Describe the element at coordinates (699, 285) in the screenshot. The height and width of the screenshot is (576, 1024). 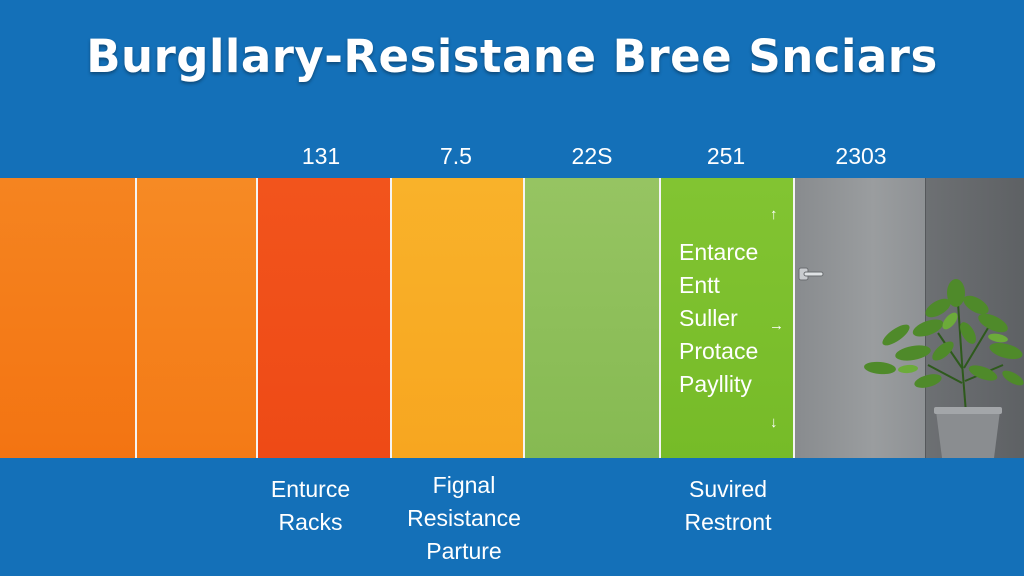
I see `panel-text-line: Entt` at that location.